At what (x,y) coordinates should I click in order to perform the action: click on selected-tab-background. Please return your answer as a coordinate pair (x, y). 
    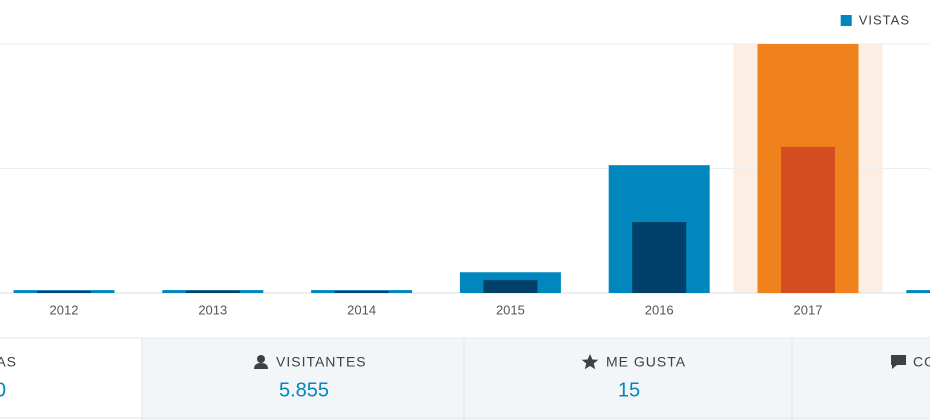
    Looking at the image, I should click on (71, 379).